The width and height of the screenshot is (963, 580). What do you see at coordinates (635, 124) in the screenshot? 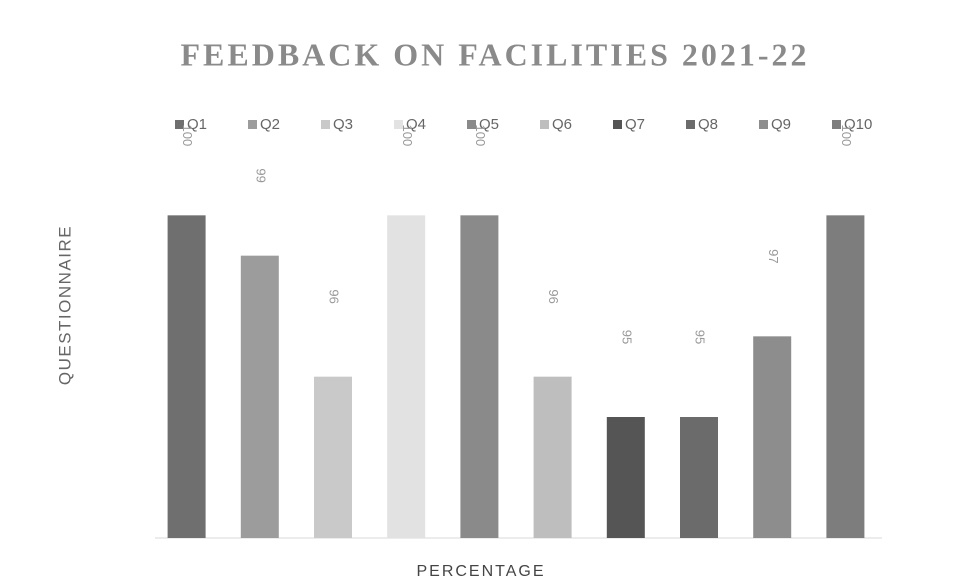
I see `legend-label: Q7` at bounding box center [635, 124].